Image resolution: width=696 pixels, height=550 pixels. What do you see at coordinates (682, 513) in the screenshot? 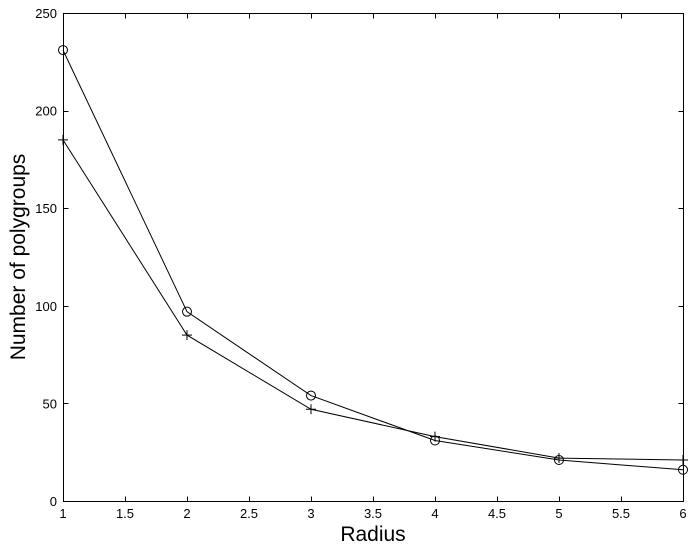
I see `x-tick-label: 6` at bounding box center [682, 513].